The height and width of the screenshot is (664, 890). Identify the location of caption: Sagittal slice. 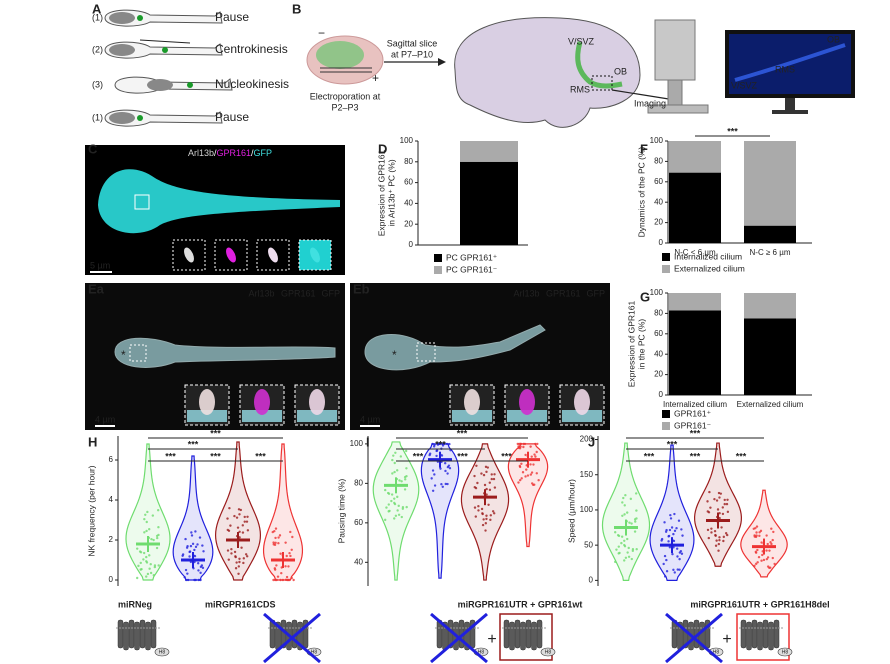
(412, 43).